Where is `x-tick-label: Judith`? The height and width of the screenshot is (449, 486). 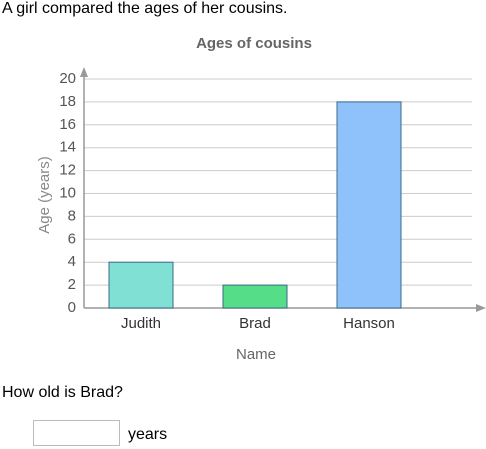 x-tick-label: Judith is located at coordinates (141, 323).